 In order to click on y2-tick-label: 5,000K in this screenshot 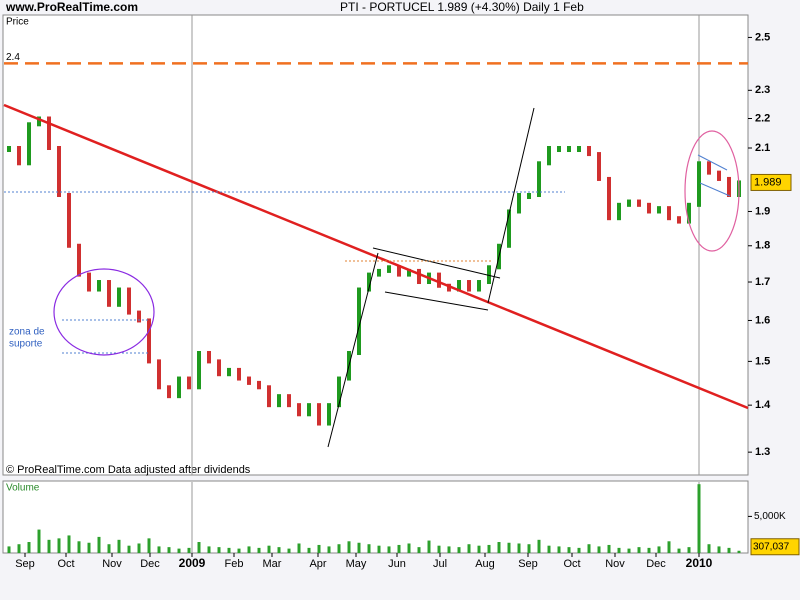, I will do `click(770, 516)`.